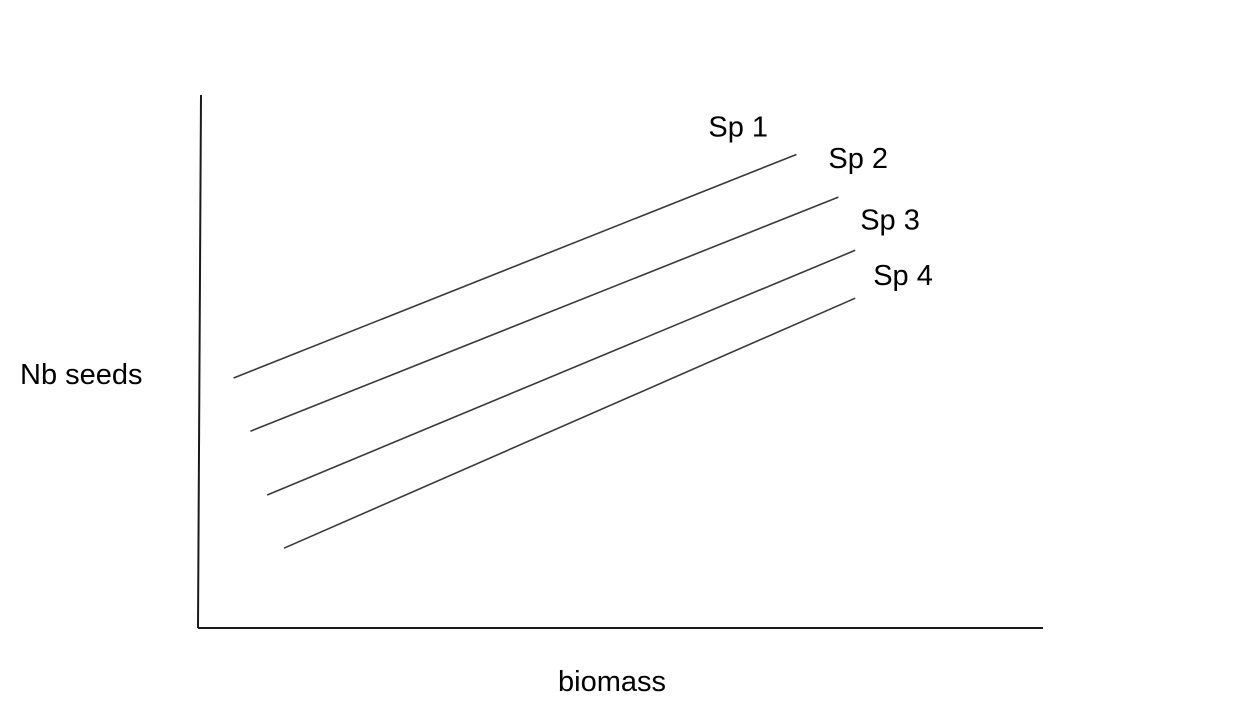  Describe the element at coordinates (612, 682) in the screenshot. I see `x-axis-label: biomass` at that location.